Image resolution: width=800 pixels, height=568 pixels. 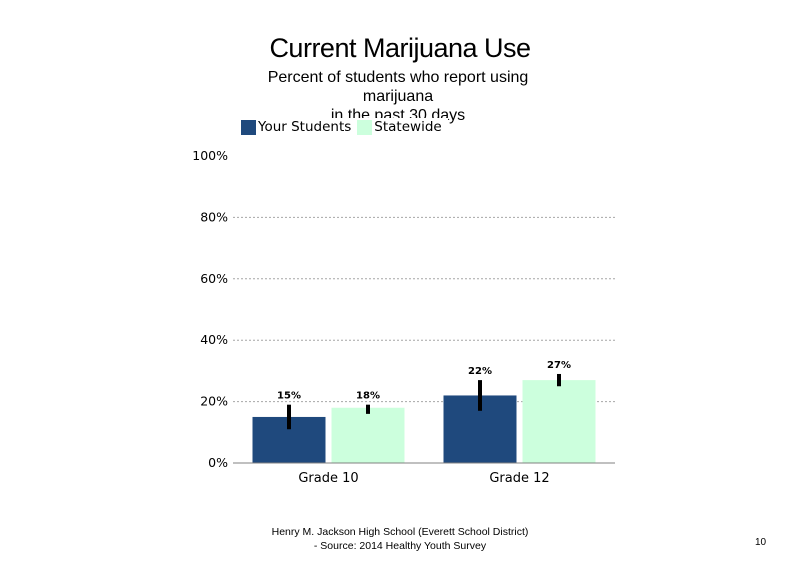 I want to click on legend-item-statewide: Statewide, so click(x=399, y=127).